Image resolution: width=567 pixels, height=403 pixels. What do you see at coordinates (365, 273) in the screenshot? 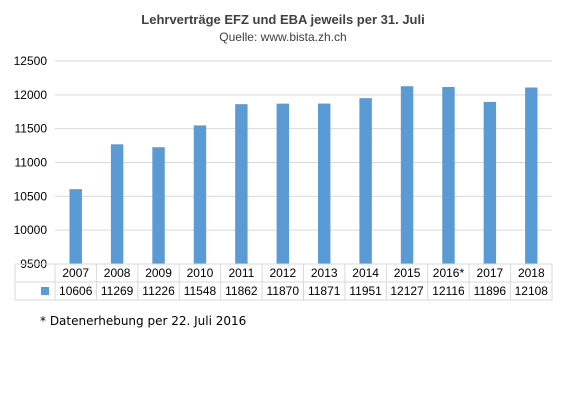
I see `category-label: 2014` at bounding box center [365, 273].